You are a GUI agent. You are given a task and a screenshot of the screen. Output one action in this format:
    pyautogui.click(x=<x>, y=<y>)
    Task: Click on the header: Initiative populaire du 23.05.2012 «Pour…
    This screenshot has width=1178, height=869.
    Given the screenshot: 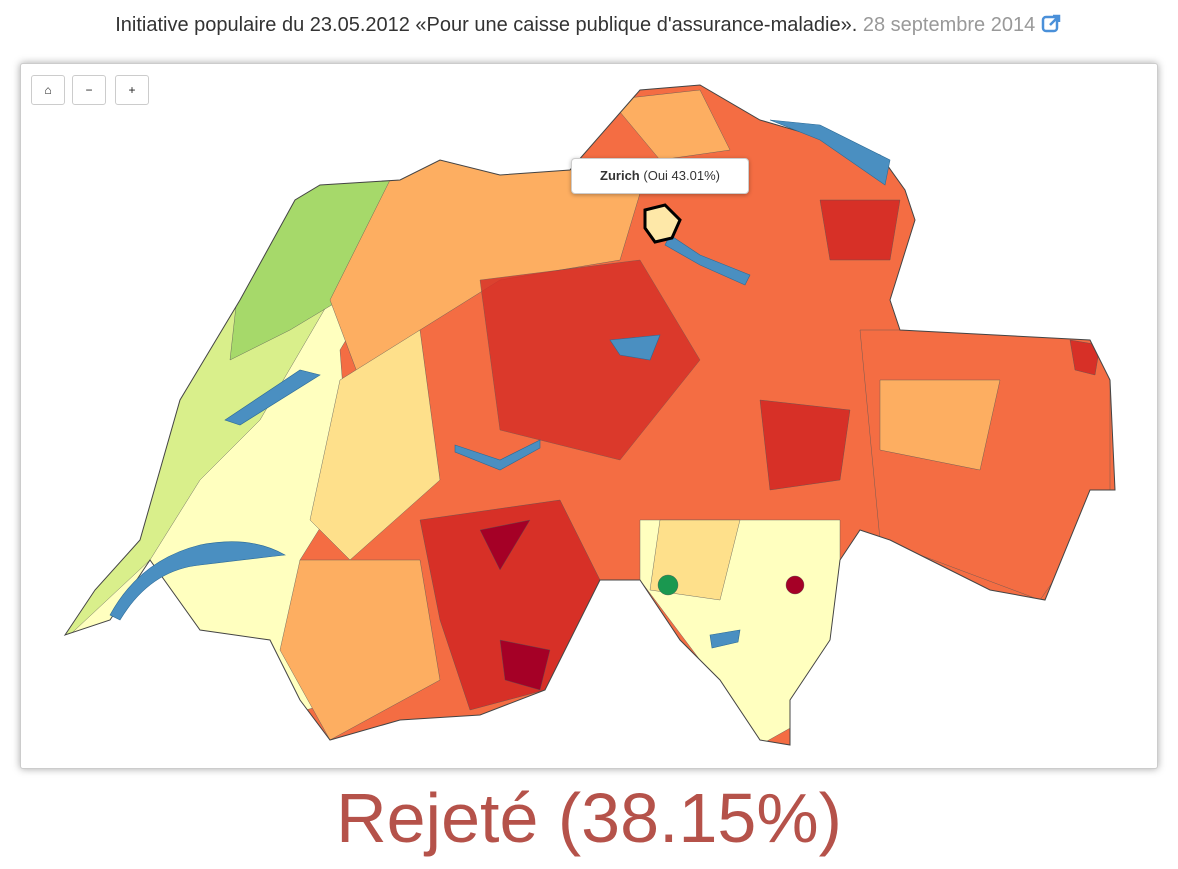 What is the action you would take?
    pyautogui.click(x=589, y=24)
    